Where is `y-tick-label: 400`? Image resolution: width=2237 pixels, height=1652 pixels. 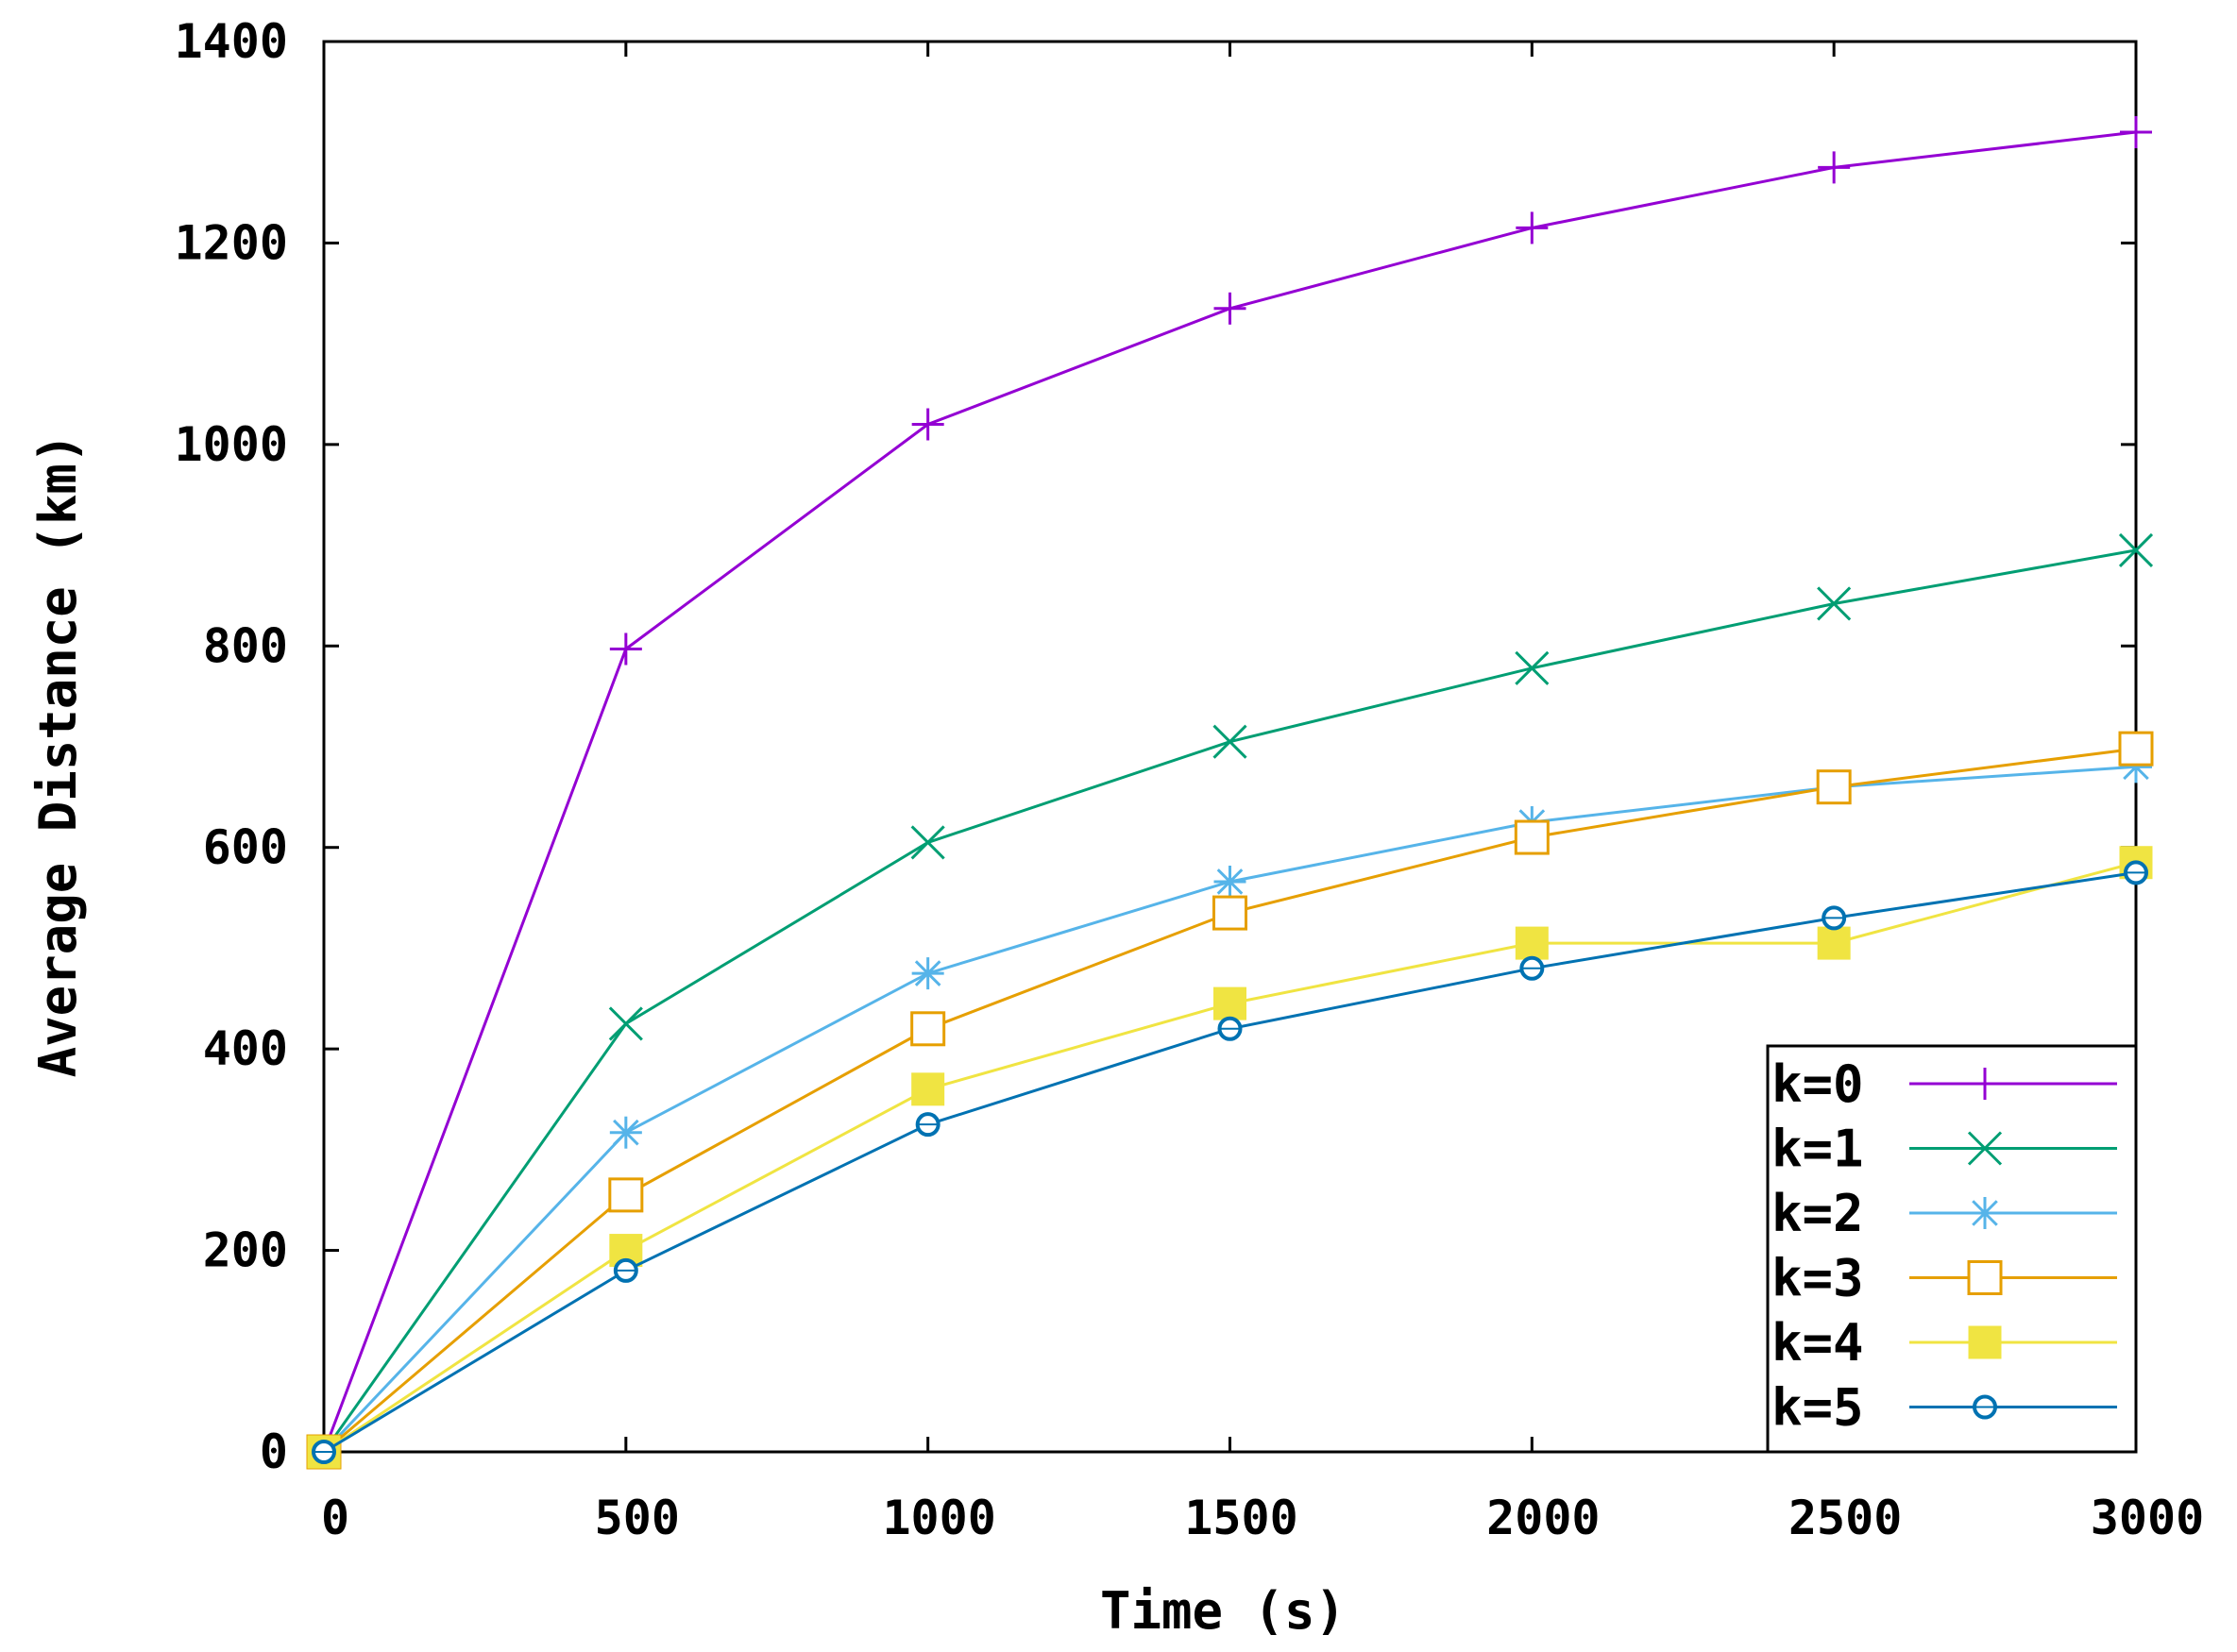 y-tick-label: 400 is located at coordinates (246, 1048).